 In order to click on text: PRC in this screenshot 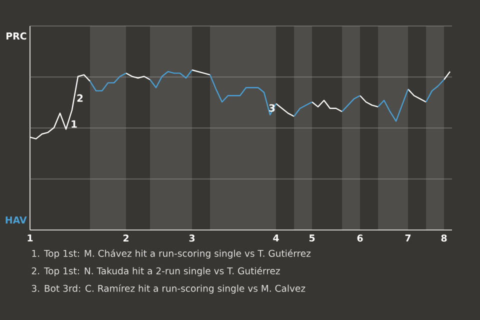, I will do `click(16, 36)`.